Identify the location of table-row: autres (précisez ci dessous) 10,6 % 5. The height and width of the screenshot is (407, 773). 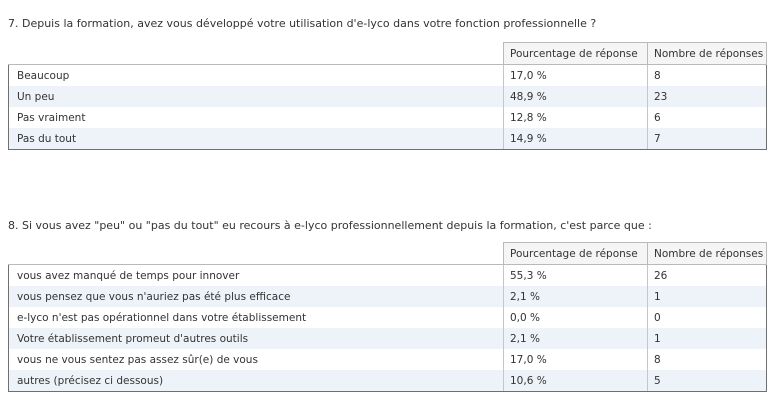
(387, 381).